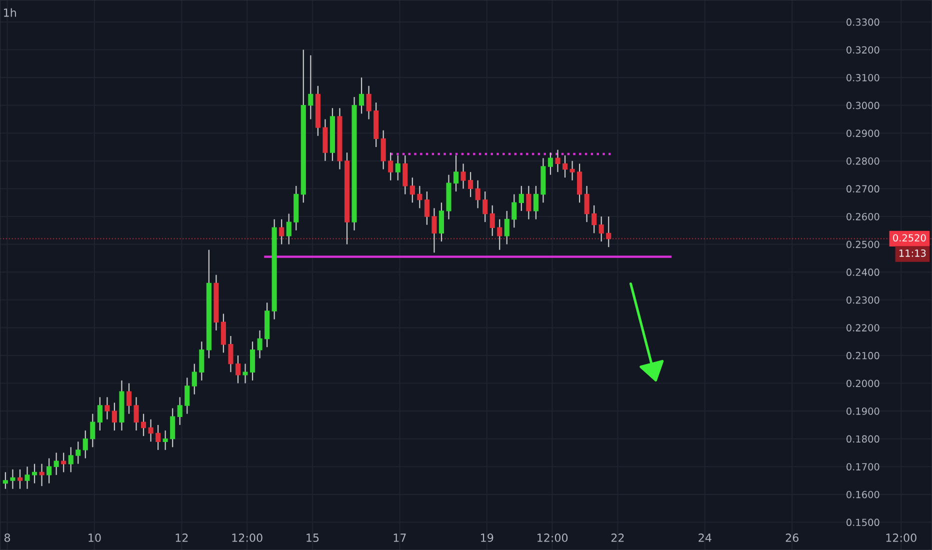 The image size is (932, 550). What do you see at coordinates (863, 22) in the screenshot?
I see `y-tick-label: 0.3300` at bounding box center [863, 22].